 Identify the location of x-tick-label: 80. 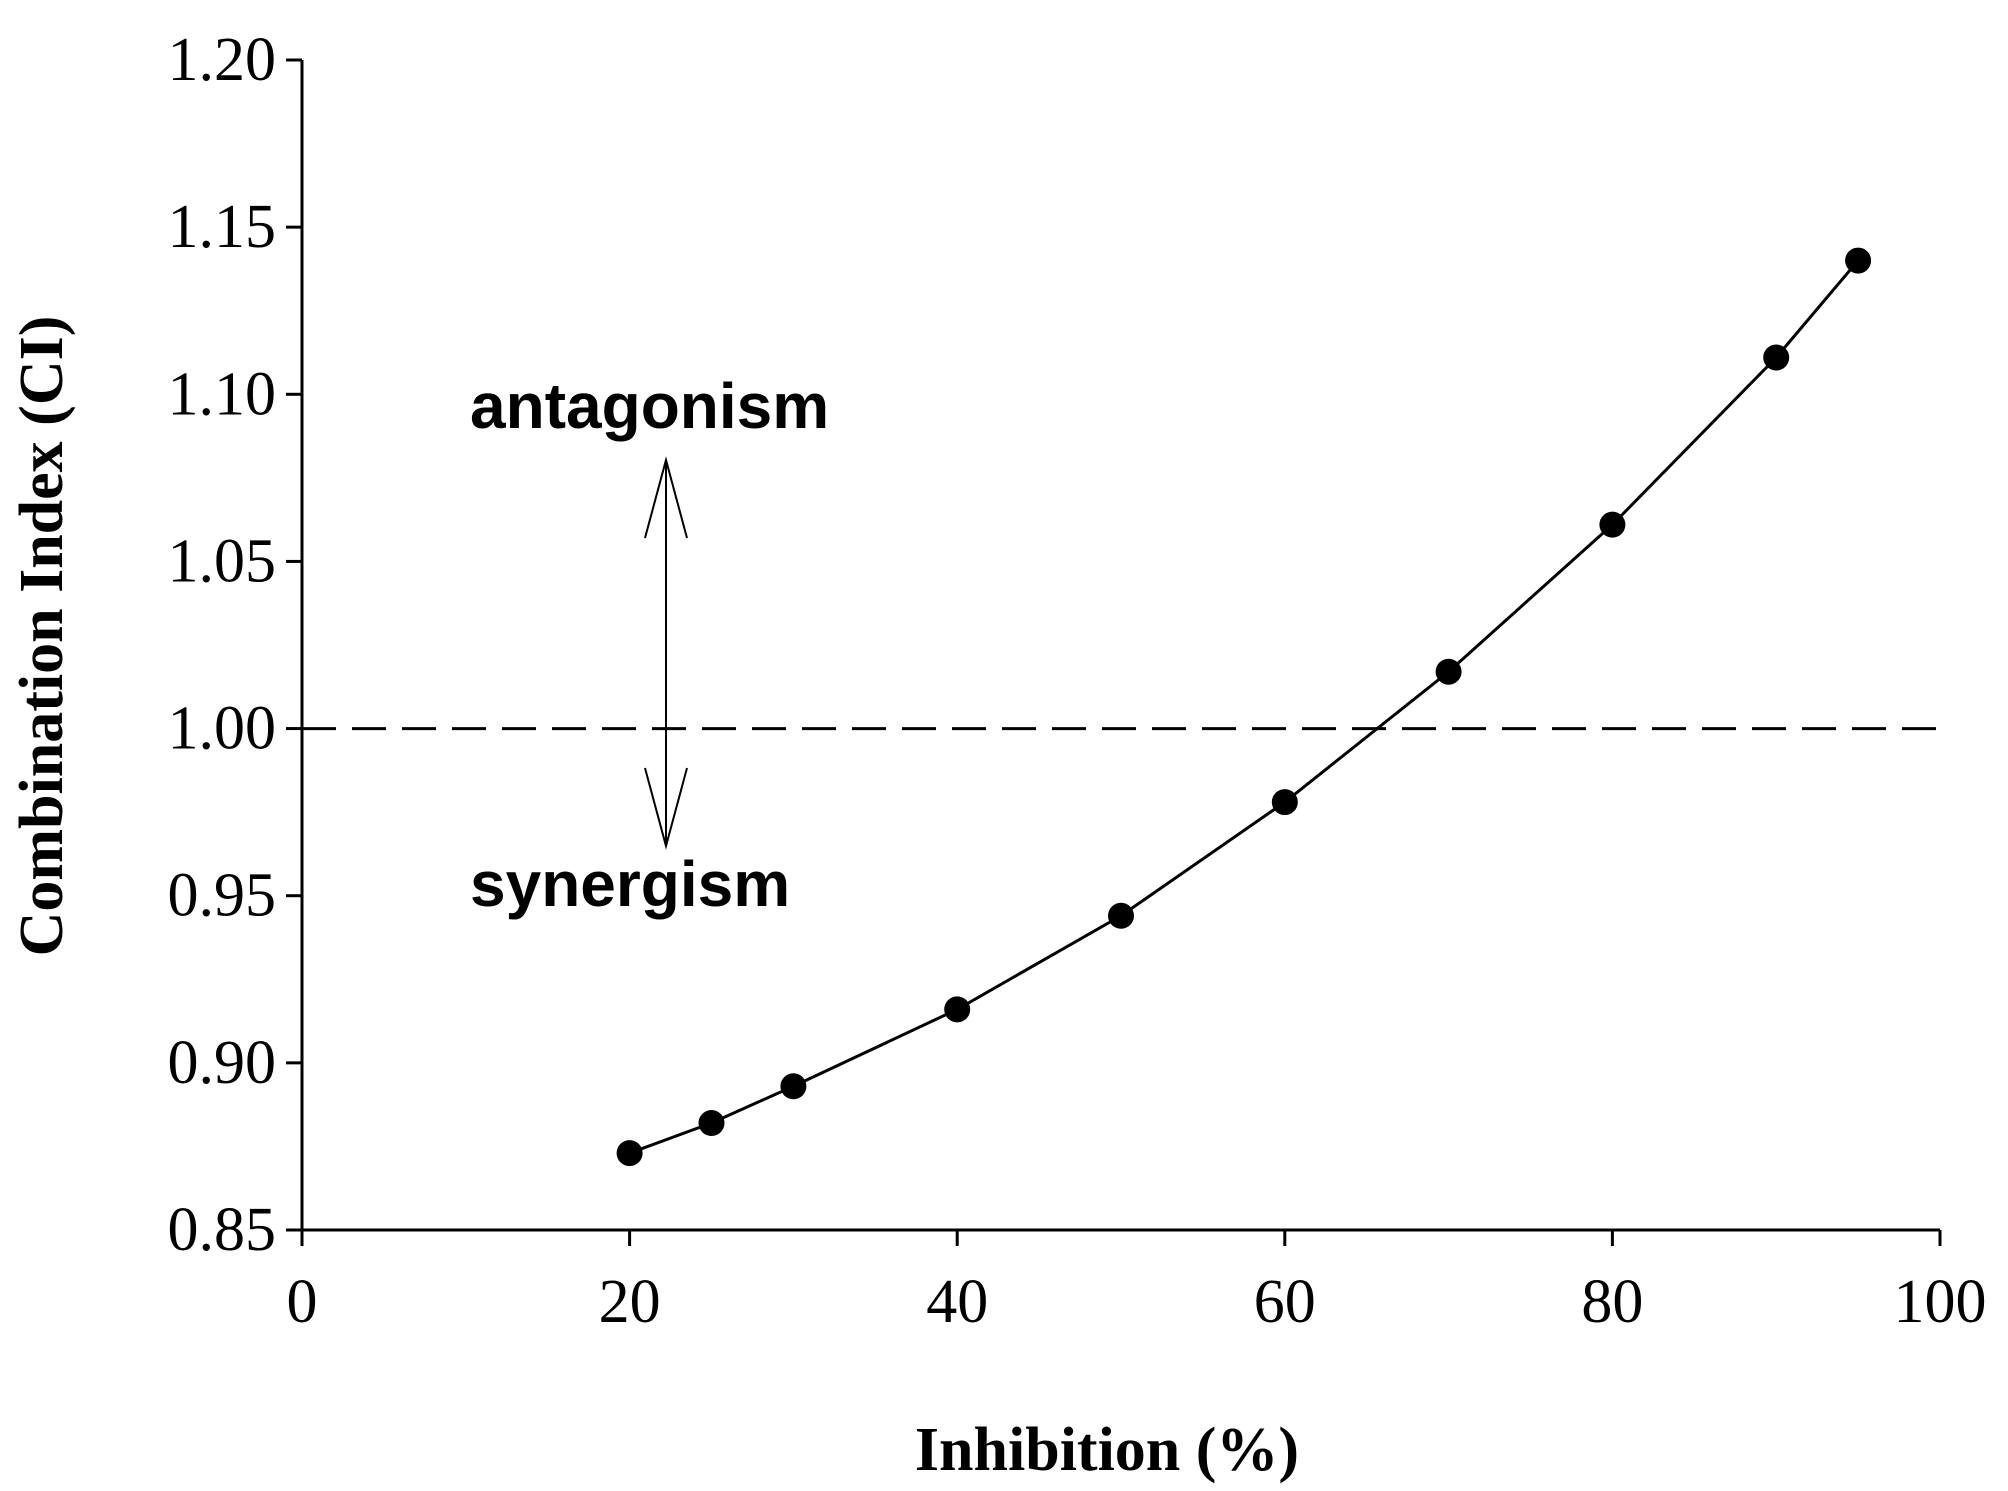
(1612, 1302).